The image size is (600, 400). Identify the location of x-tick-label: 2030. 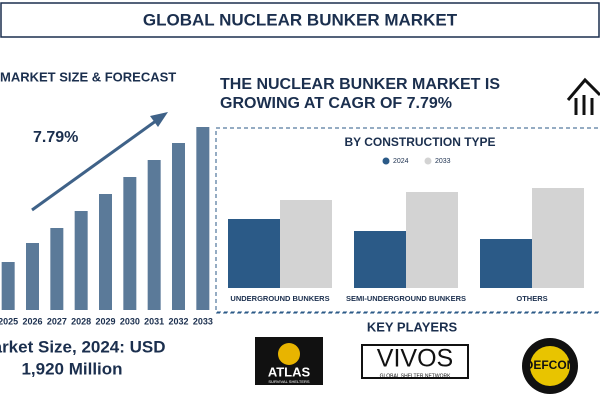
(130, 321).